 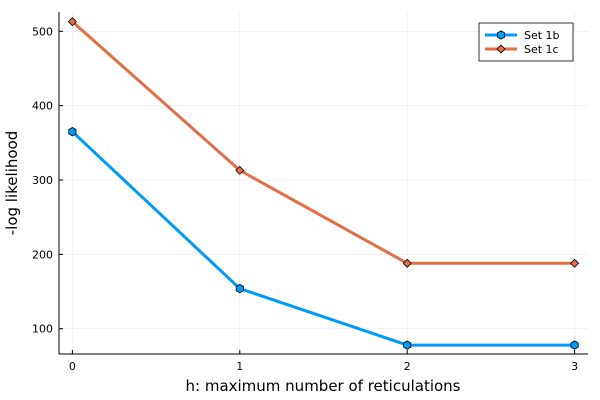 I want to click on legend-marker-set-1b, so click(x=501, y=35).